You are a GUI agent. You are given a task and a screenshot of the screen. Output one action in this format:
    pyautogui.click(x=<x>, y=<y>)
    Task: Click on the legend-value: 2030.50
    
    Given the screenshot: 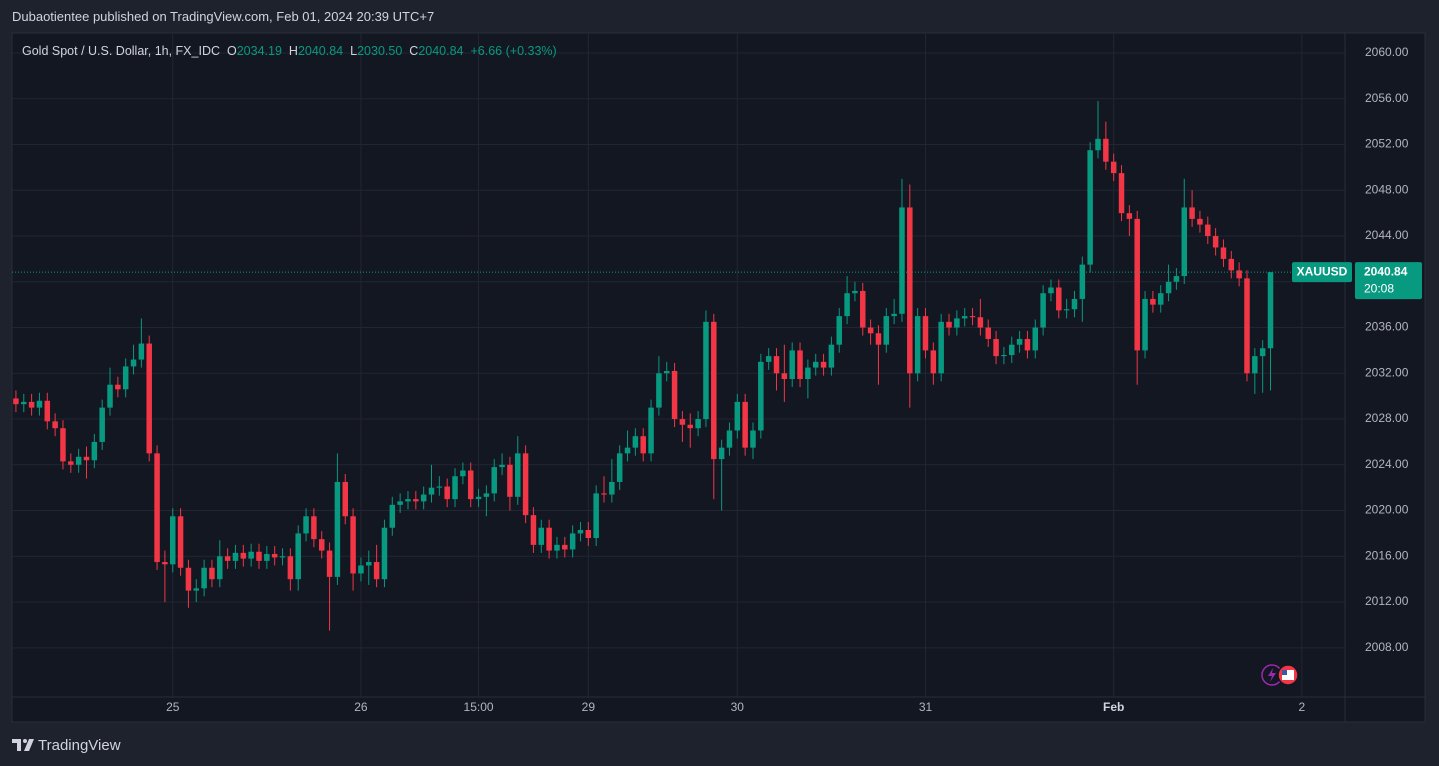 What is the action you would take?
    pyautogui.click(x=380, y=51)
    